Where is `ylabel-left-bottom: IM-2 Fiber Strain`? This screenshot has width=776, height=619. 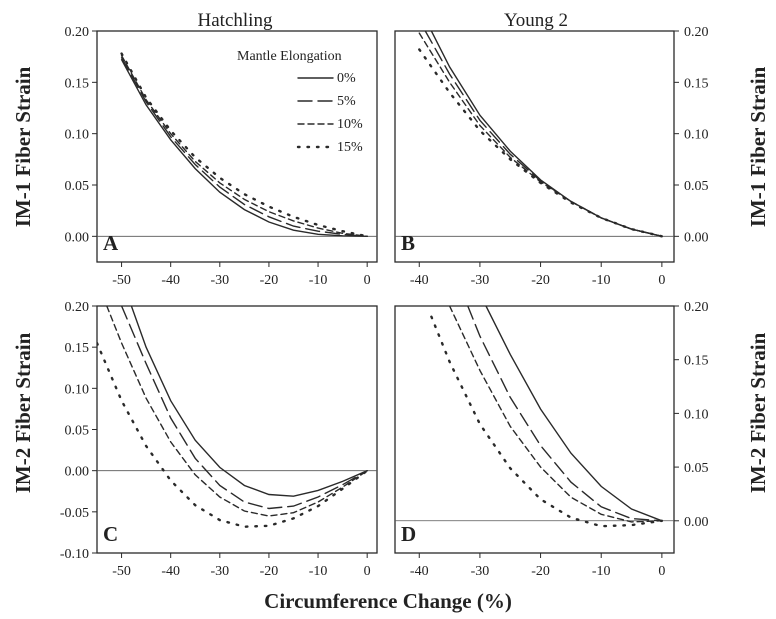
ylabel-left-bottom: IM-2 Fiber Strain is located at coordinates (23, 412).